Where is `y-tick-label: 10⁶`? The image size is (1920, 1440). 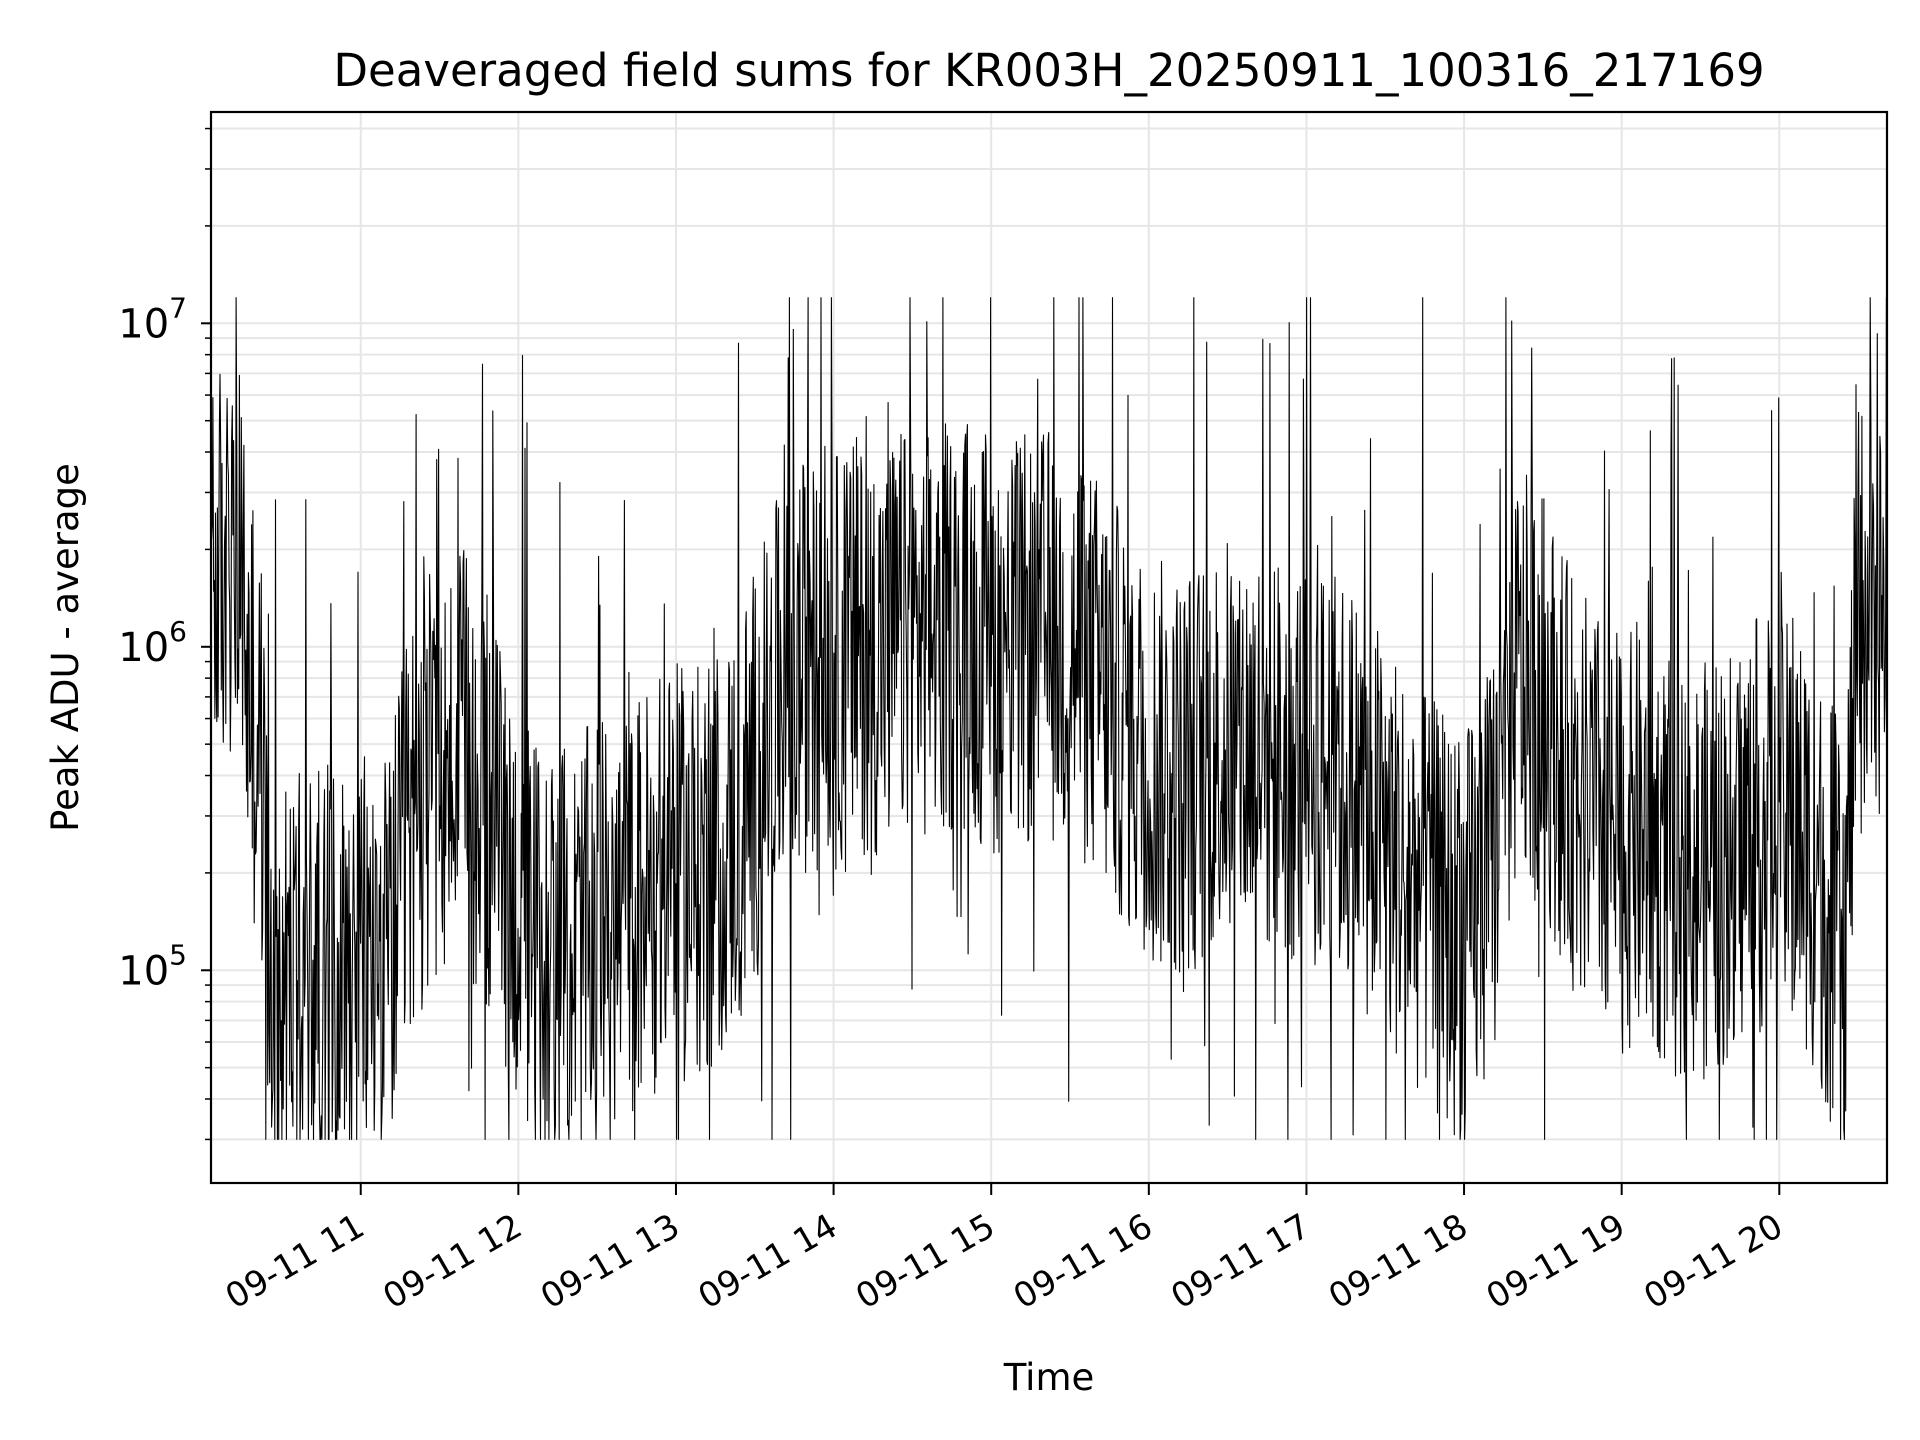
y-tick-label: 10⁶ is located at coordinates (152, 643).